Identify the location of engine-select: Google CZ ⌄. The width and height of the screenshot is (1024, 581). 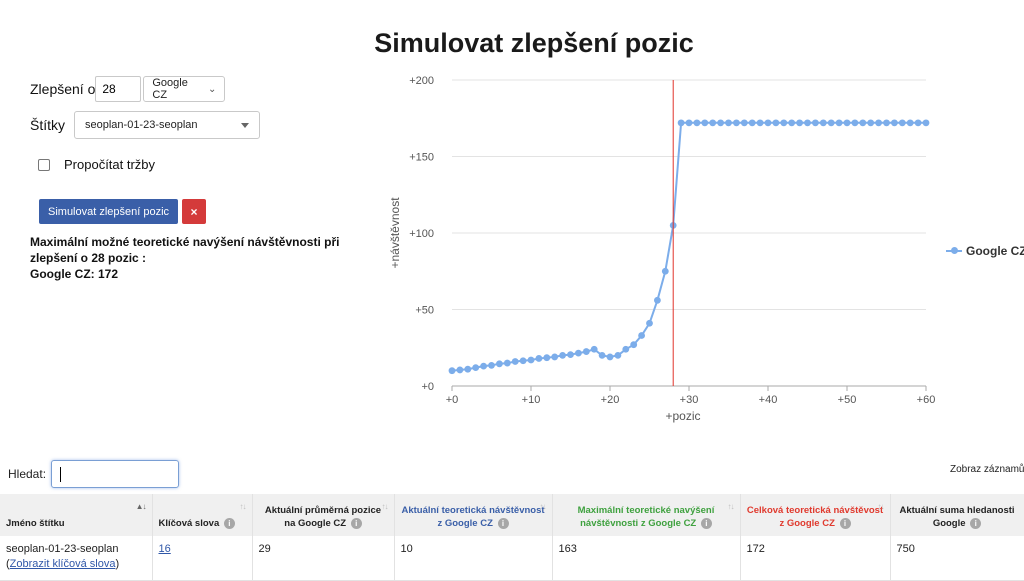
(184, 89).